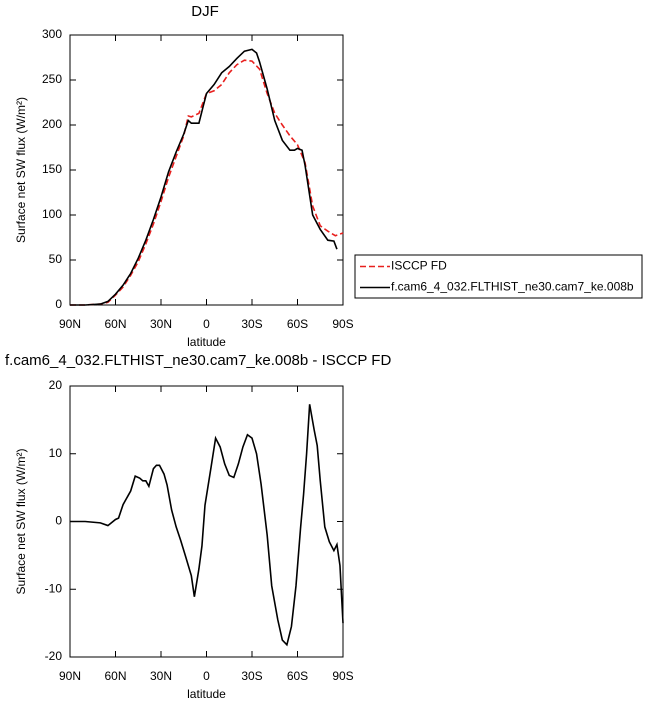 The image size is (649, 706). What do you see at coordinates (54, 656) in the screenshot?
I see `y-tick-label: -20` at bounding box center [54, 656].